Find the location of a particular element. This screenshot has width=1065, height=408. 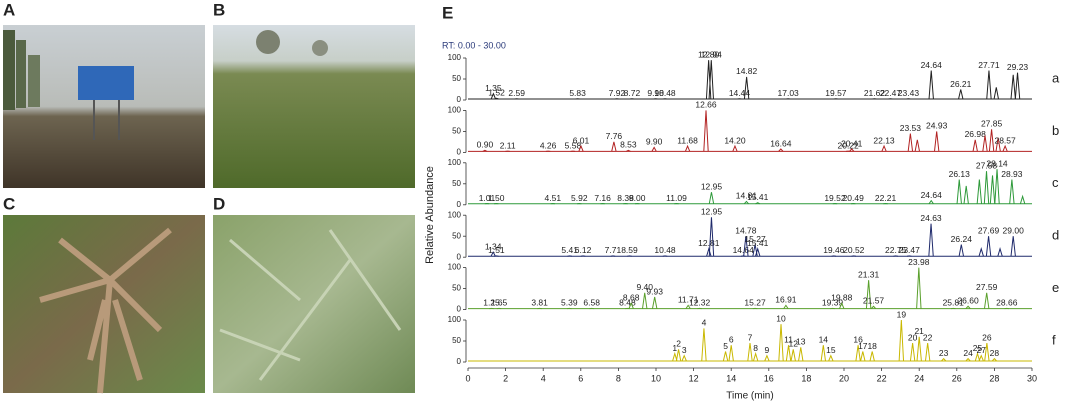

peak-label: 12.32 is located at coordinates (700, 303).